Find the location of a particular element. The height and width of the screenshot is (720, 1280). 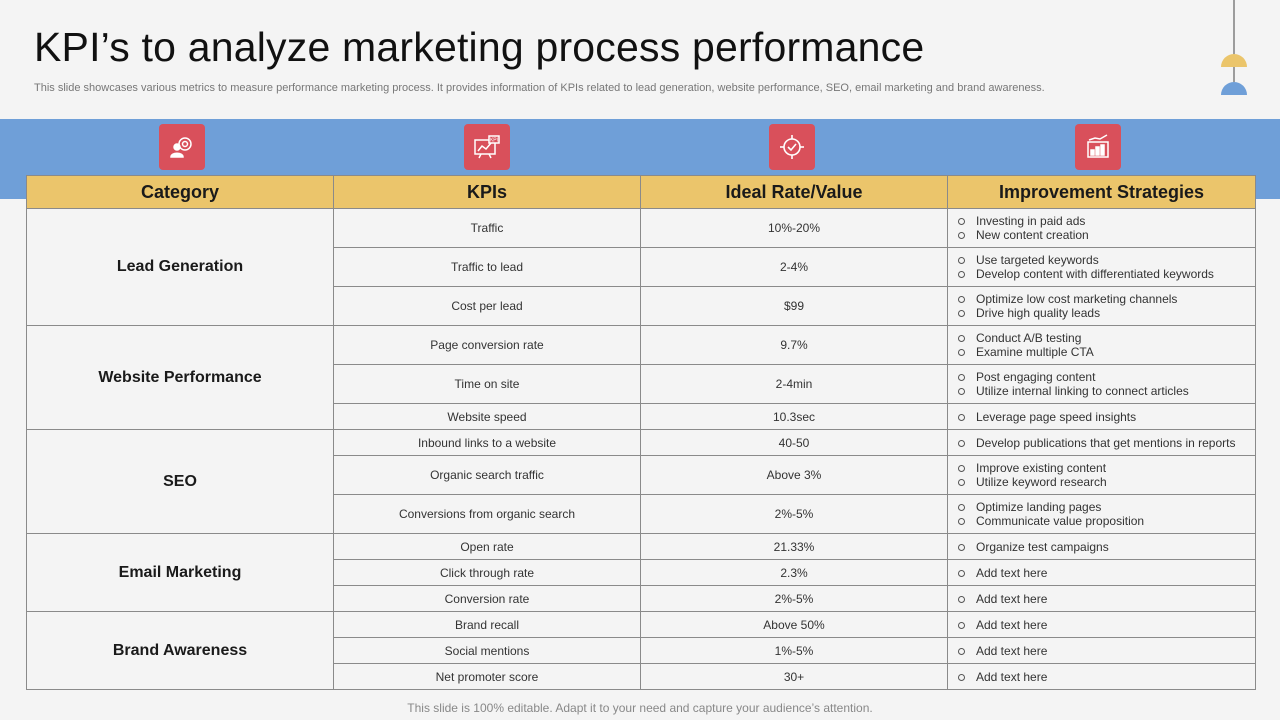

strategies-icon-box is located at coordinates (1098, 147).